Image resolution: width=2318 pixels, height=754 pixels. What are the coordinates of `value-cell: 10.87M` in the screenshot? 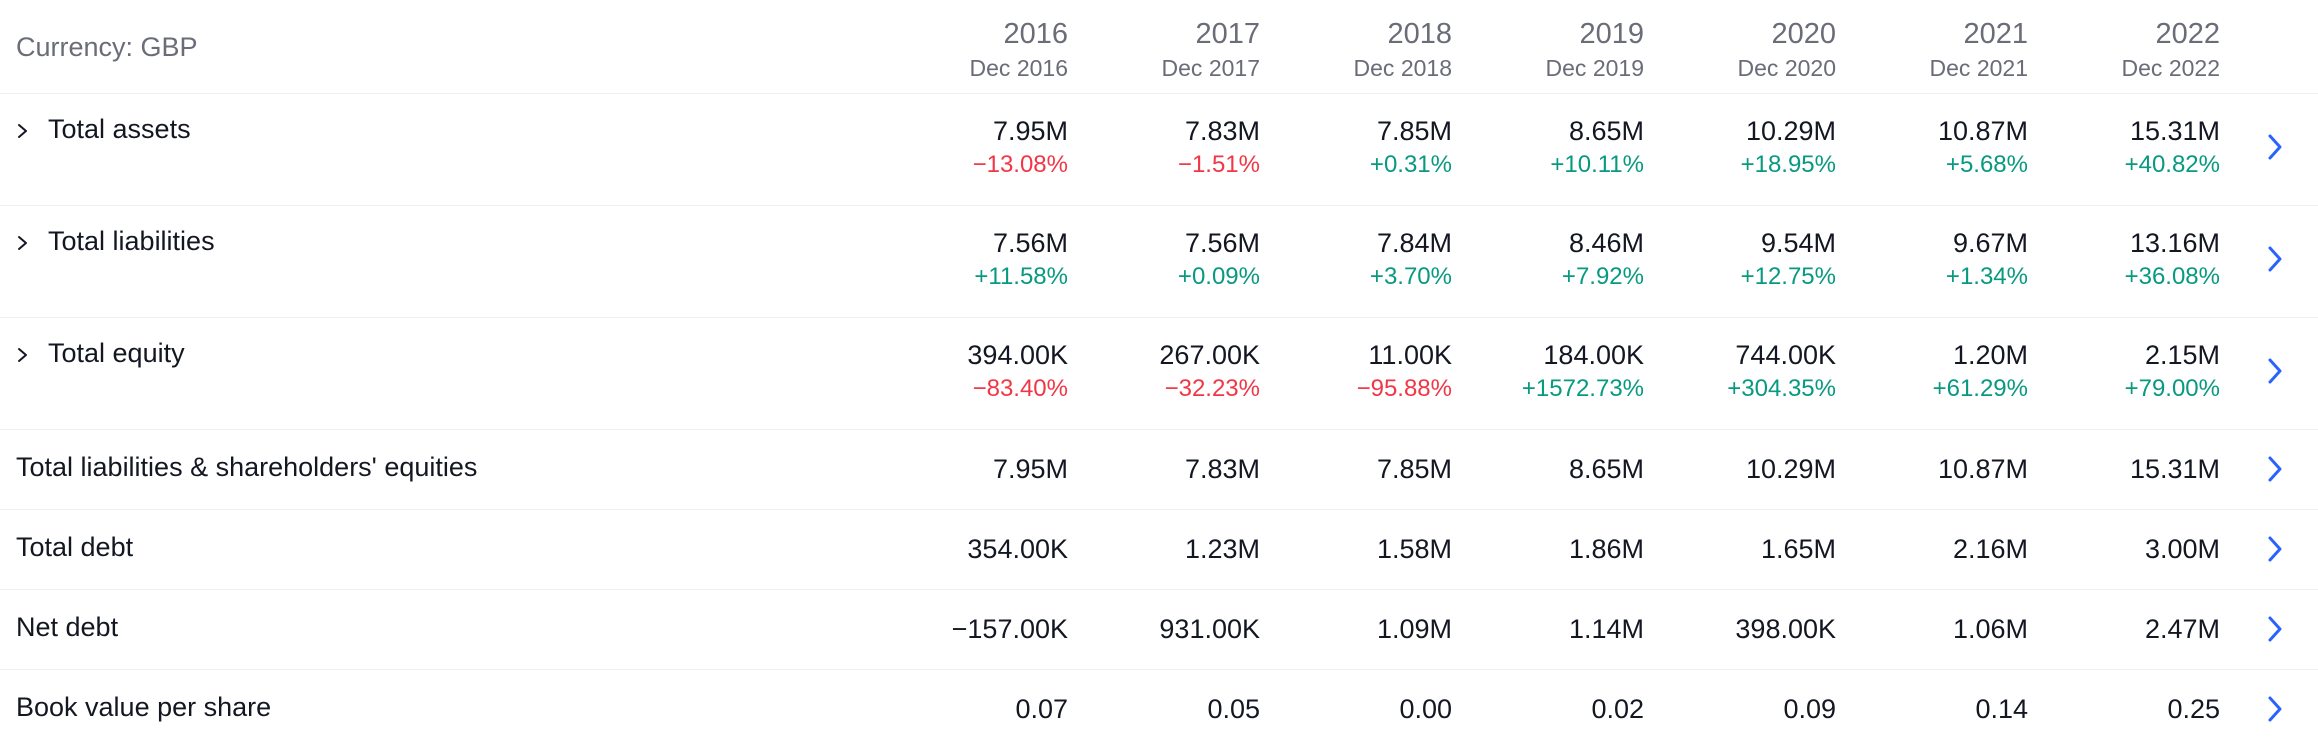 It's located at (1932, 469).